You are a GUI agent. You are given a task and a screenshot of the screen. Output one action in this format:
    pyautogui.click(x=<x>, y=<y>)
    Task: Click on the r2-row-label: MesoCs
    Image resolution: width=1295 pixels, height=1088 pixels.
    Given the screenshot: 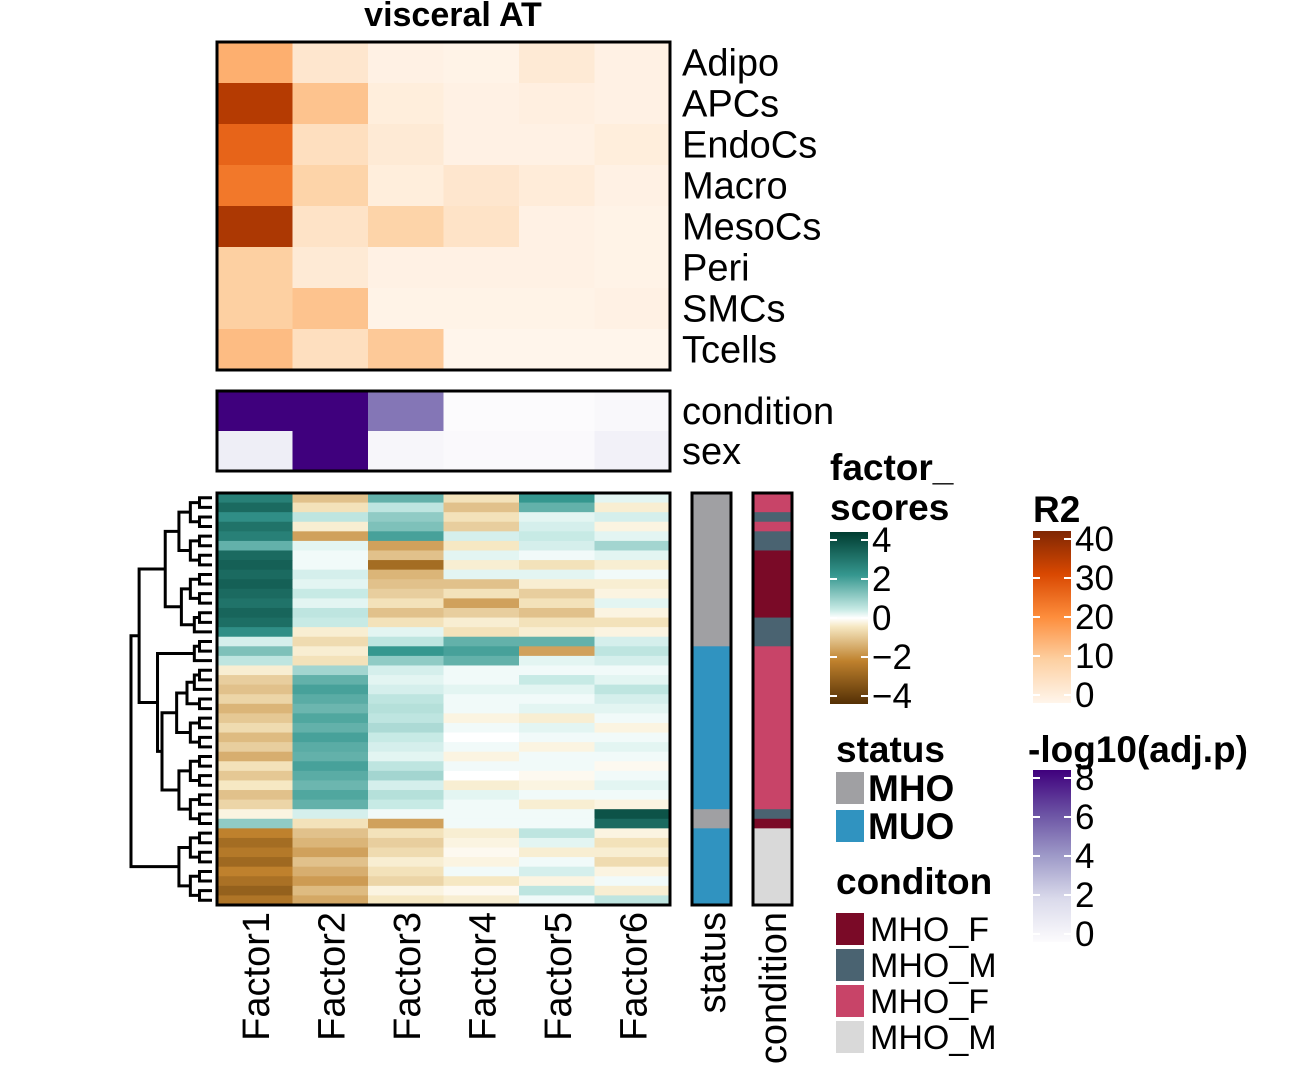 What is the action you would take?
    pyautogui.click(x=751, y=228)
    